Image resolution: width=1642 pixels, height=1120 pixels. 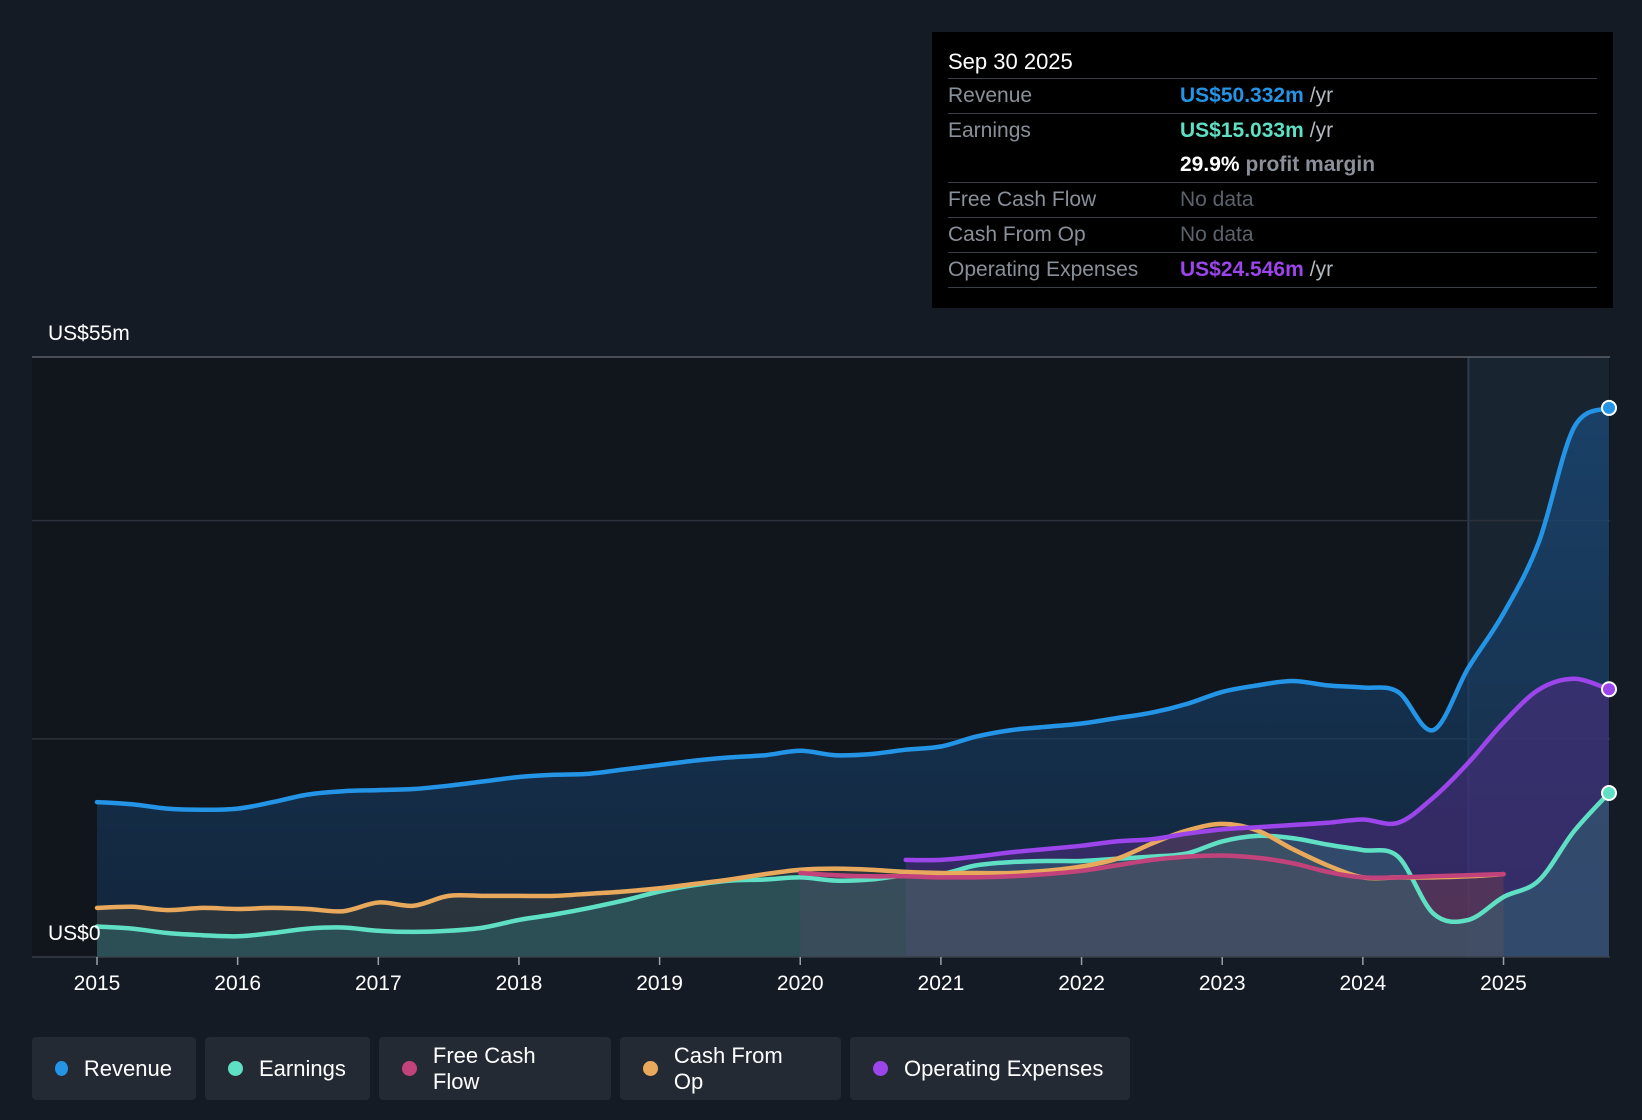 I want to click on tooltip-row-opex: Operating Expenses US$24.546m /yr, so click(x=1272, y=270).